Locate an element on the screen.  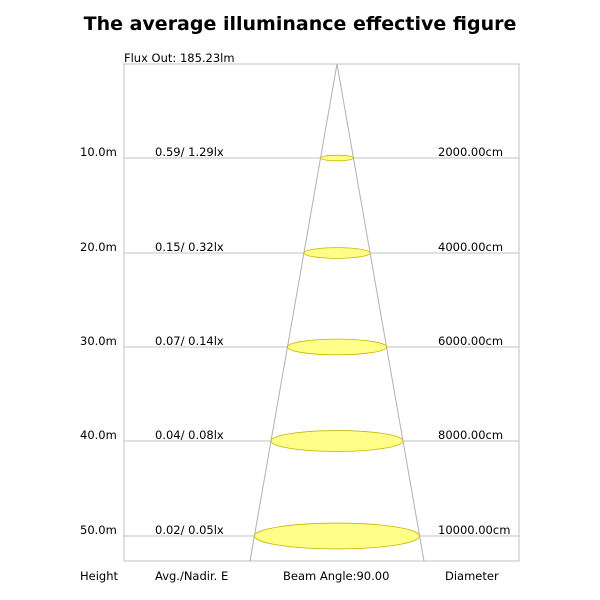
row-illuminance-value: 0.15/ 0.32lx is located at coordinates (189, 247).